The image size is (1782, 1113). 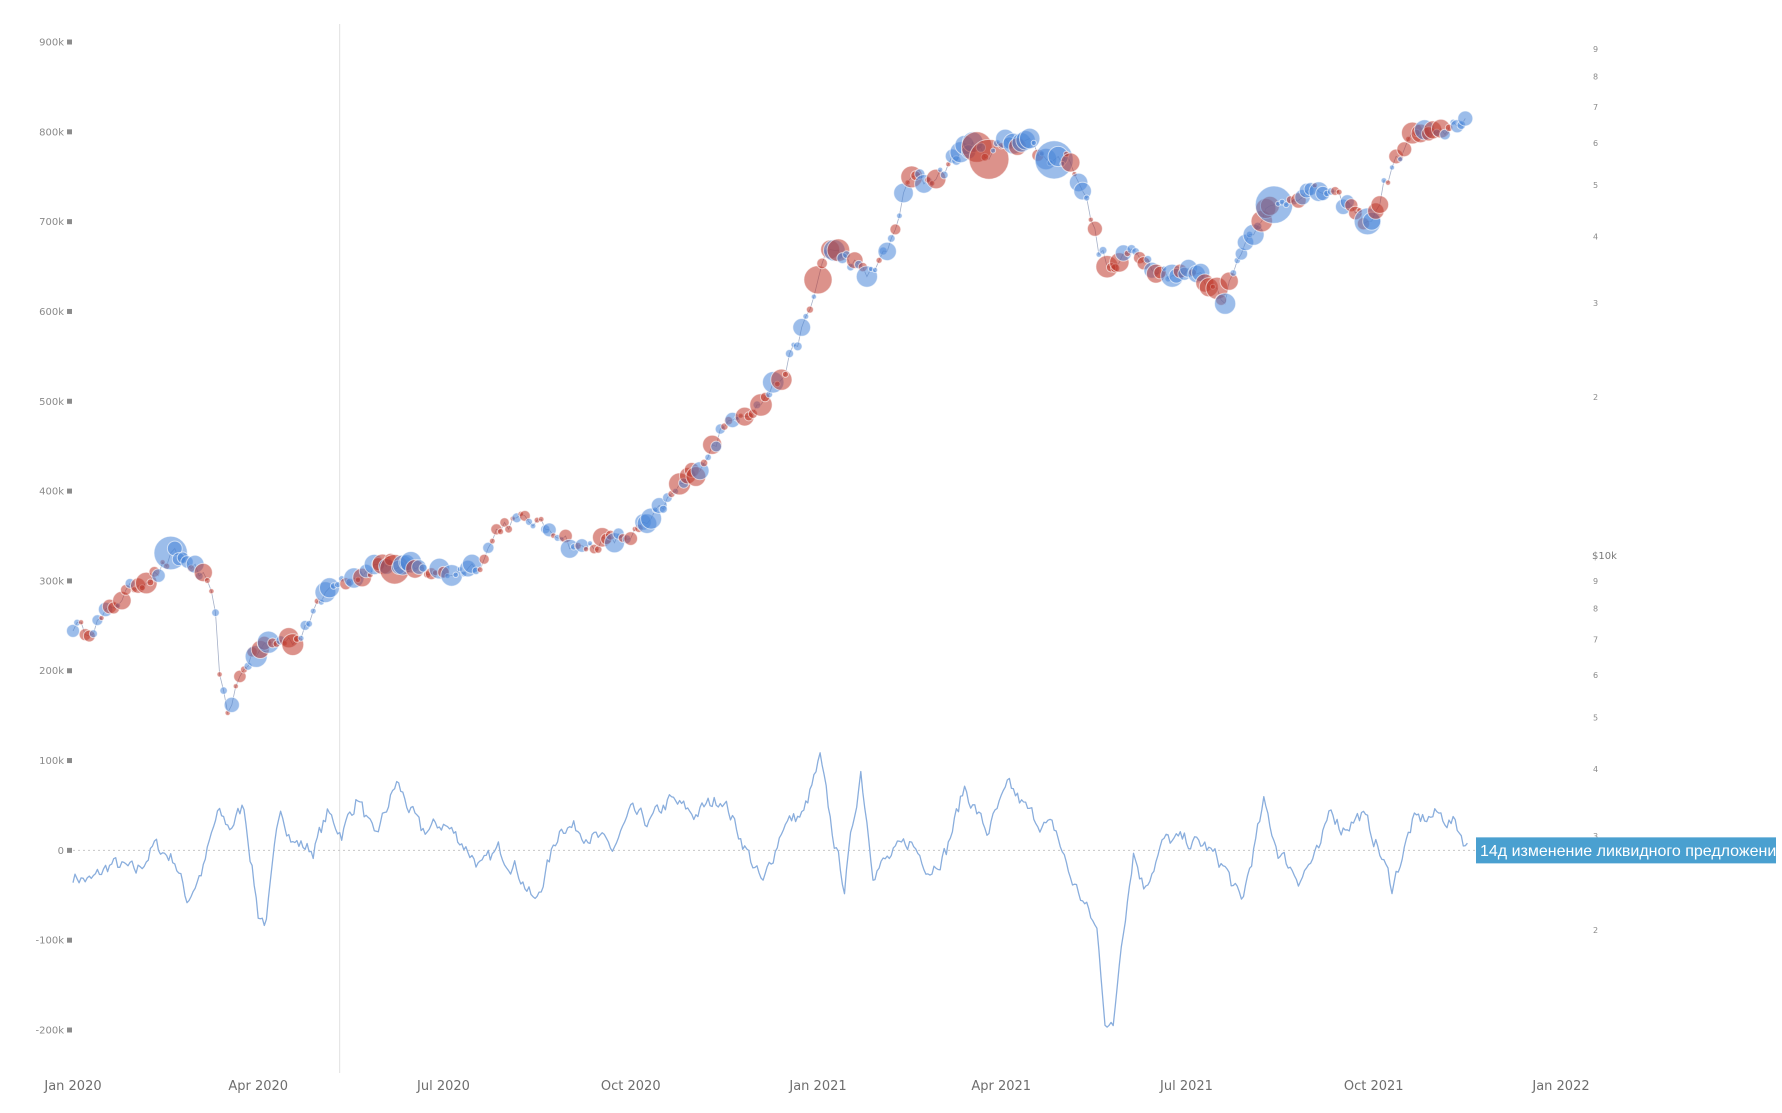 I want to click on y-right-lower-tick-label: 4, so click(x=1595, y=769).